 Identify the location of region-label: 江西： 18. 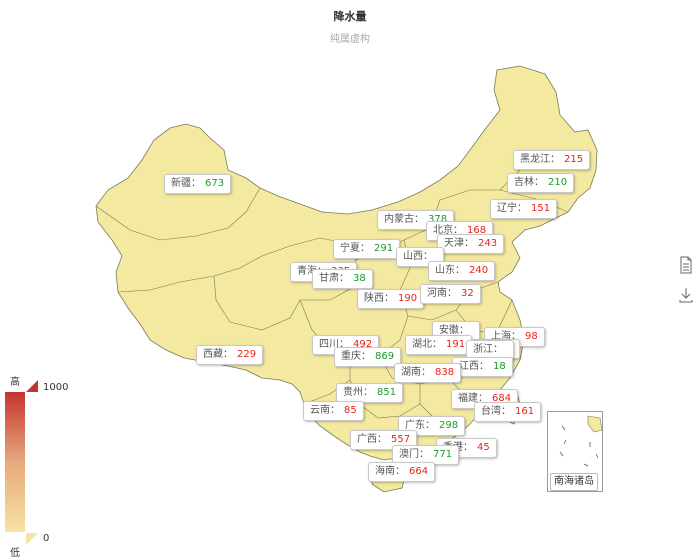
(482, 367).